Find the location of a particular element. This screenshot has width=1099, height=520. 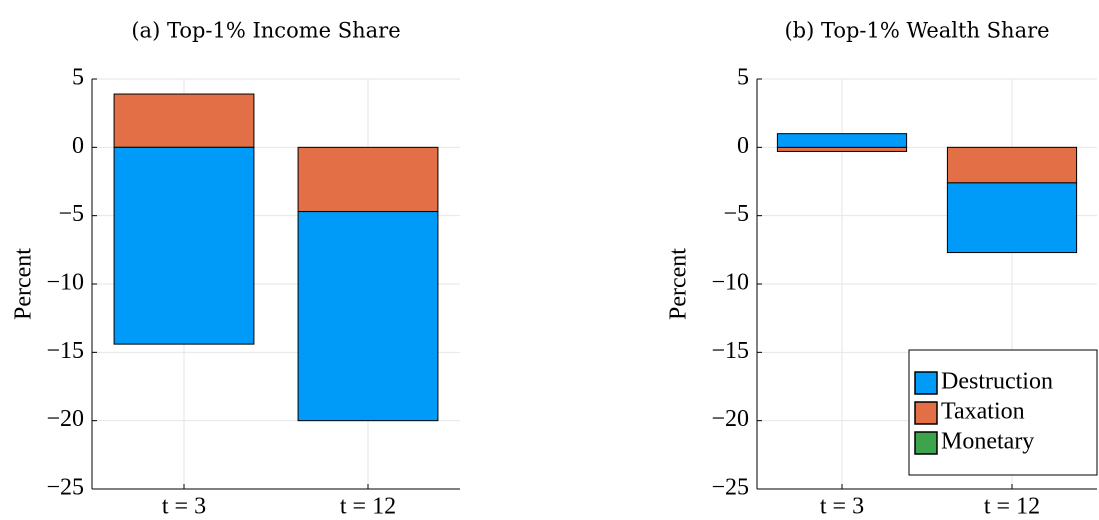

legend-box is located at coordinates (1003, 412).